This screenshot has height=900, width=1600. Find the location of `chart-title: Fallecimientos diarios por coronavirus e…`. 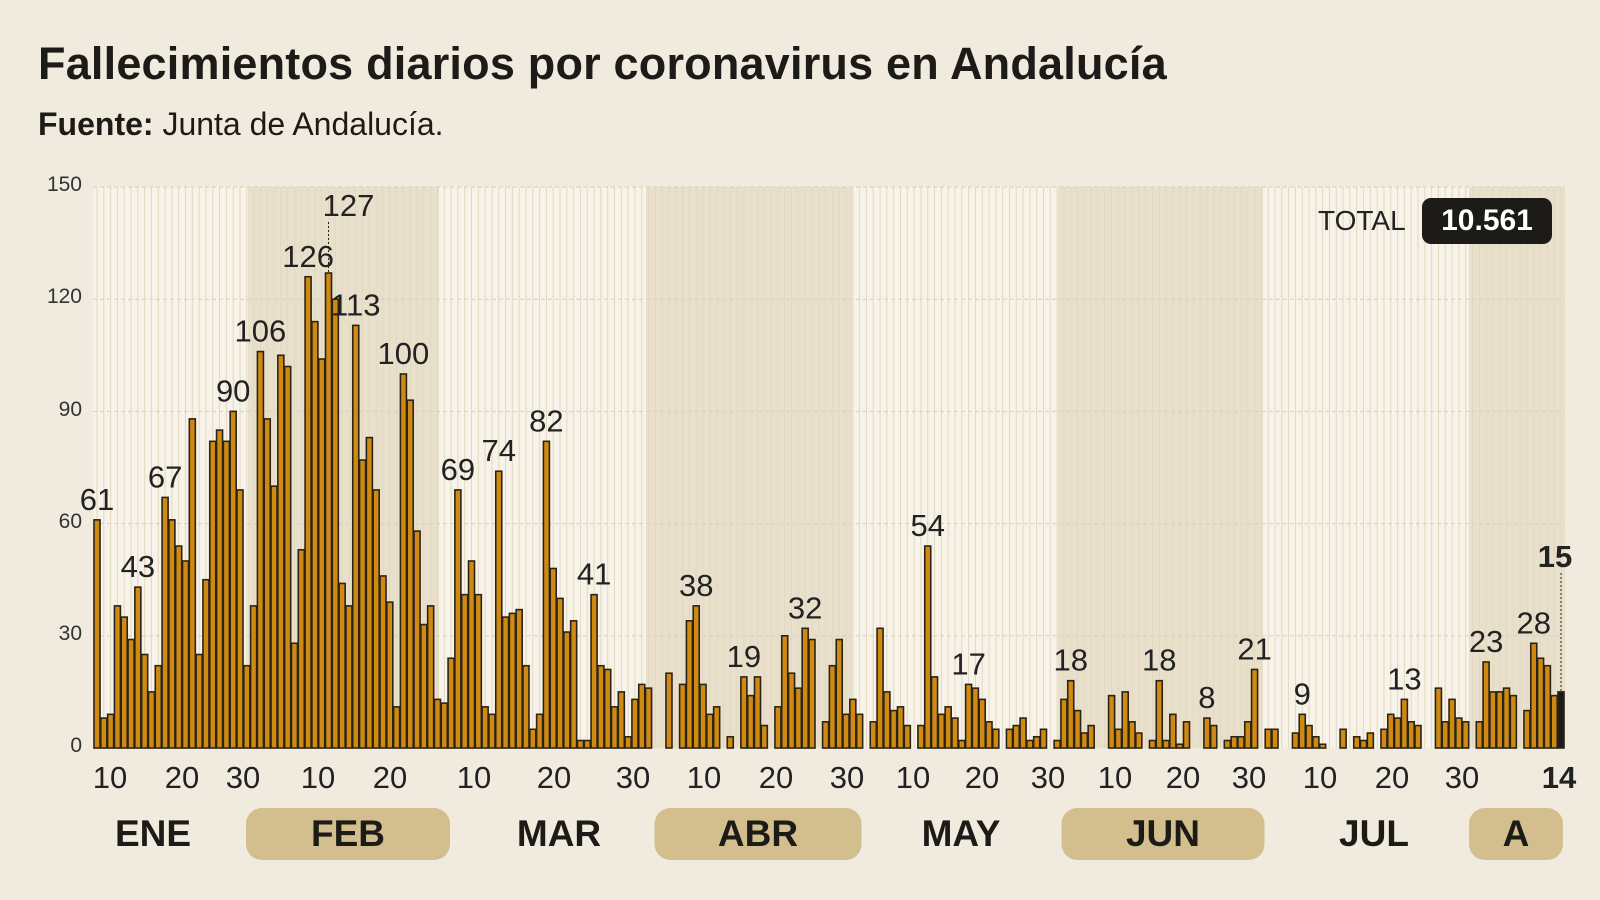

chart-title: Fallecimientos diarios por coronavirus e… is located at coordinates (602, 63).